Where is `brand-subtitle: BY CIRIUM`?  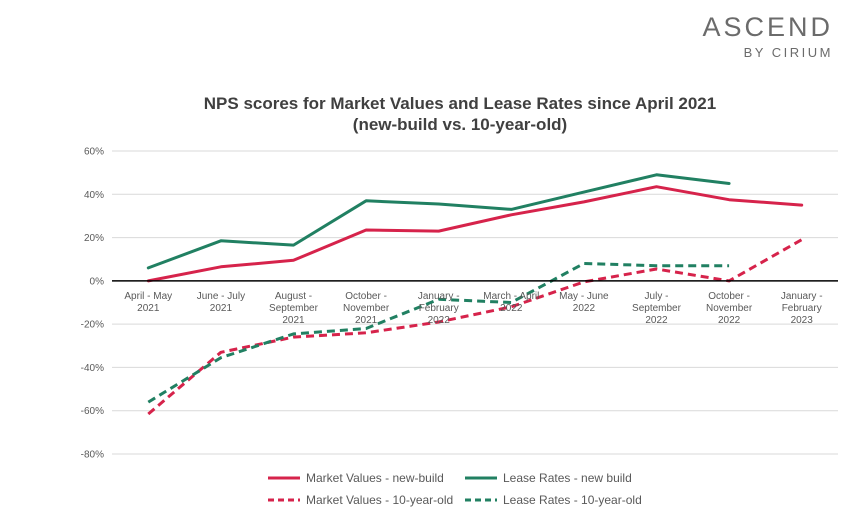
brand-subtitle: BY CIRIUM is located at coordinates (788, 52).